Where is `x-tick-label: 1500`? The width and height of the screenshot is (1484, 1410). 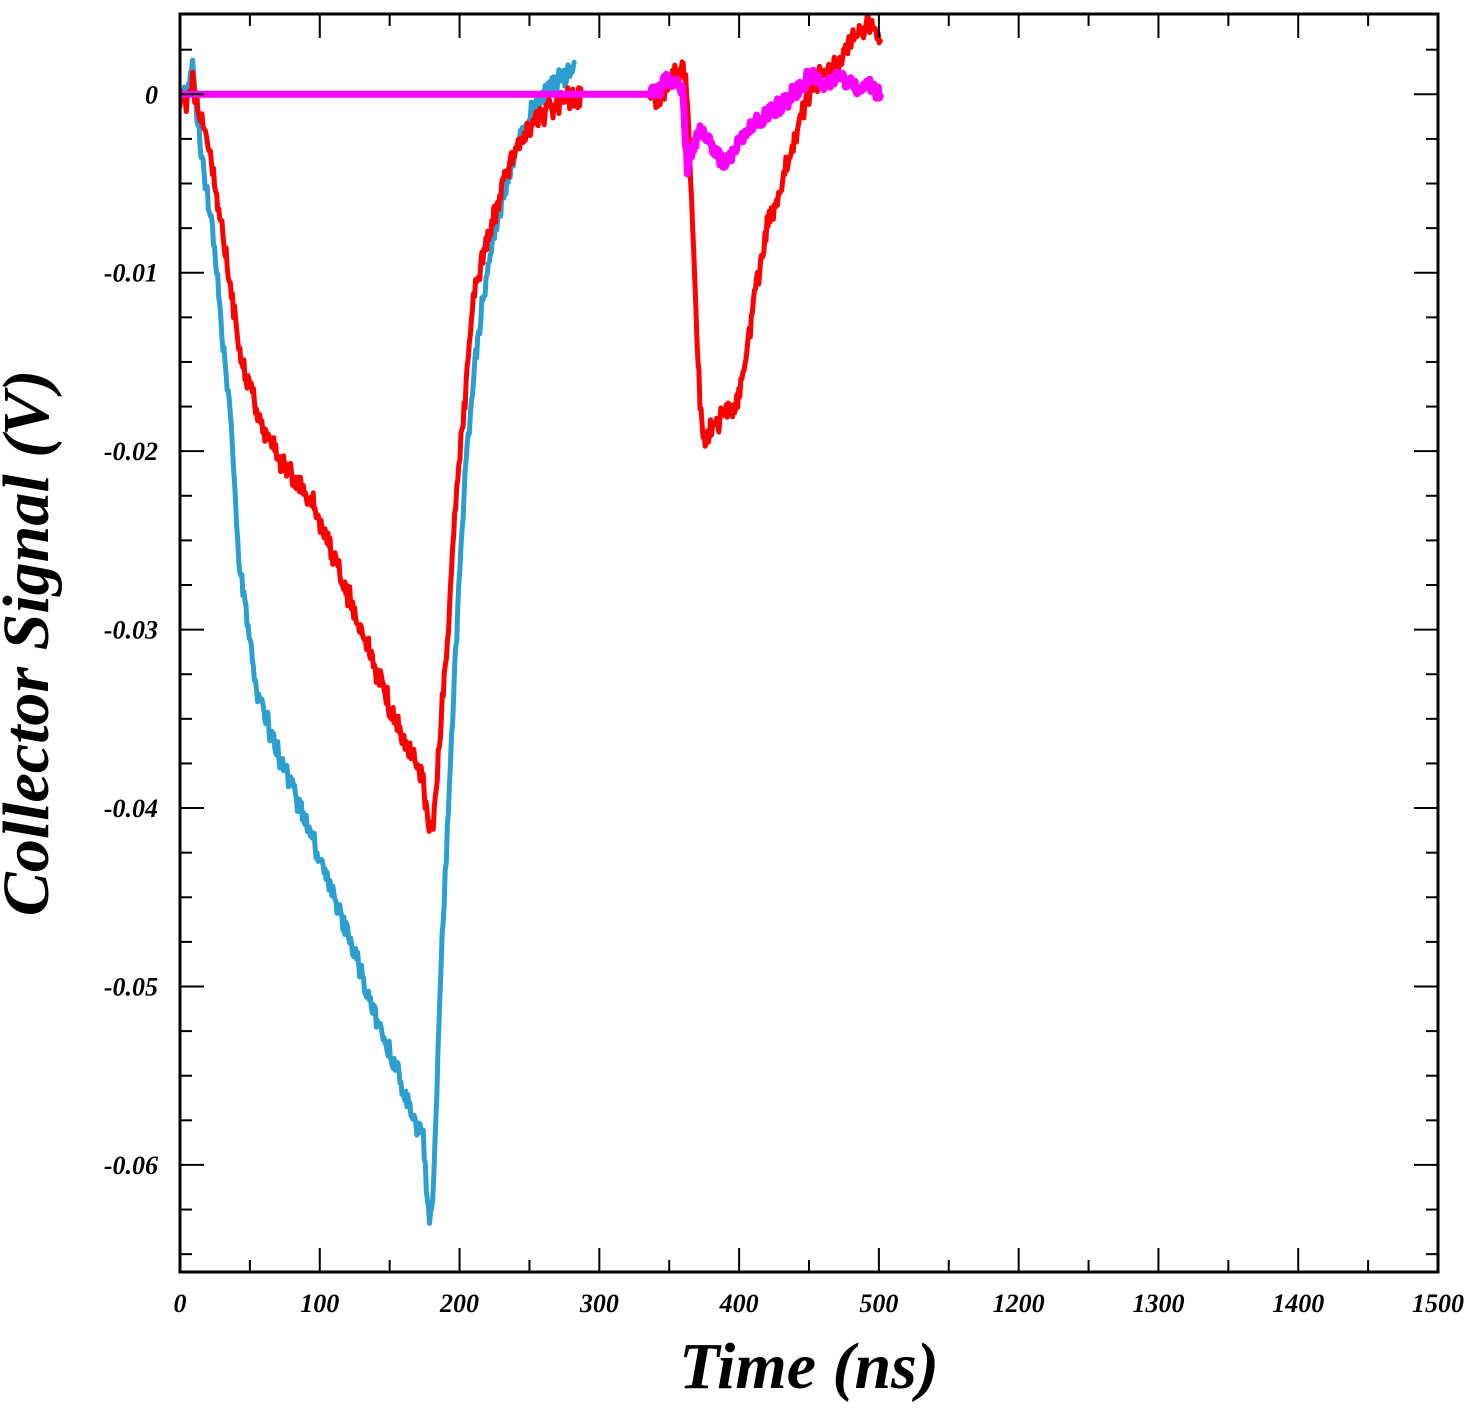
x-tick-label: 1500 is located at coordinates (1438, 1303).